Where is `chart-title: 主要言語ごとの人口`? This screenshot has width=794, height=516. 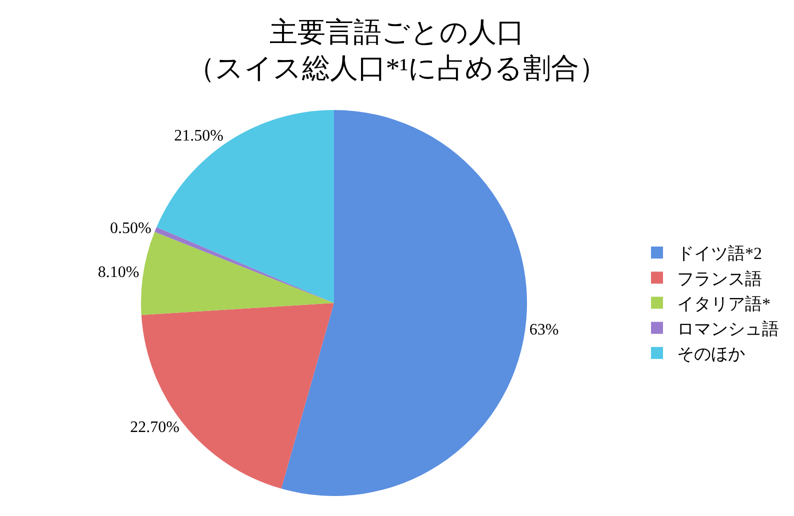
chart-title: 主要言語ごとの人口 is located at coordinates (397, 32).